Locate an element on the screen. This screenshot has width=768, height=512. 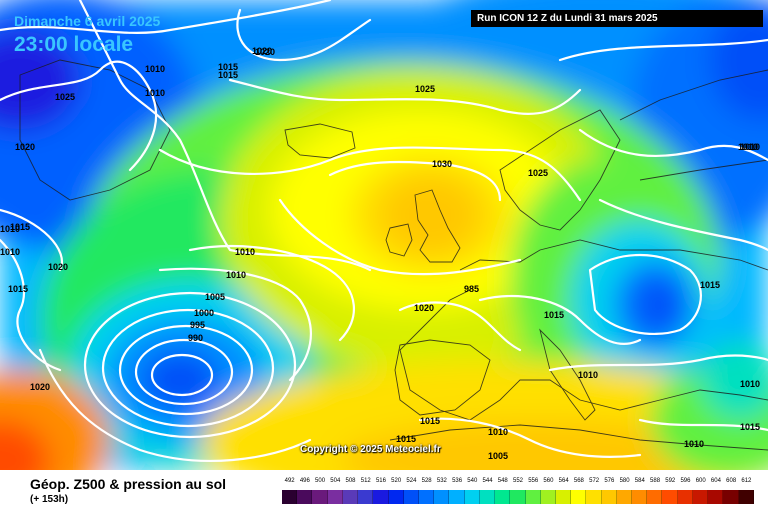
legend-tick-label: 592 is located at coordinates (670, 481).